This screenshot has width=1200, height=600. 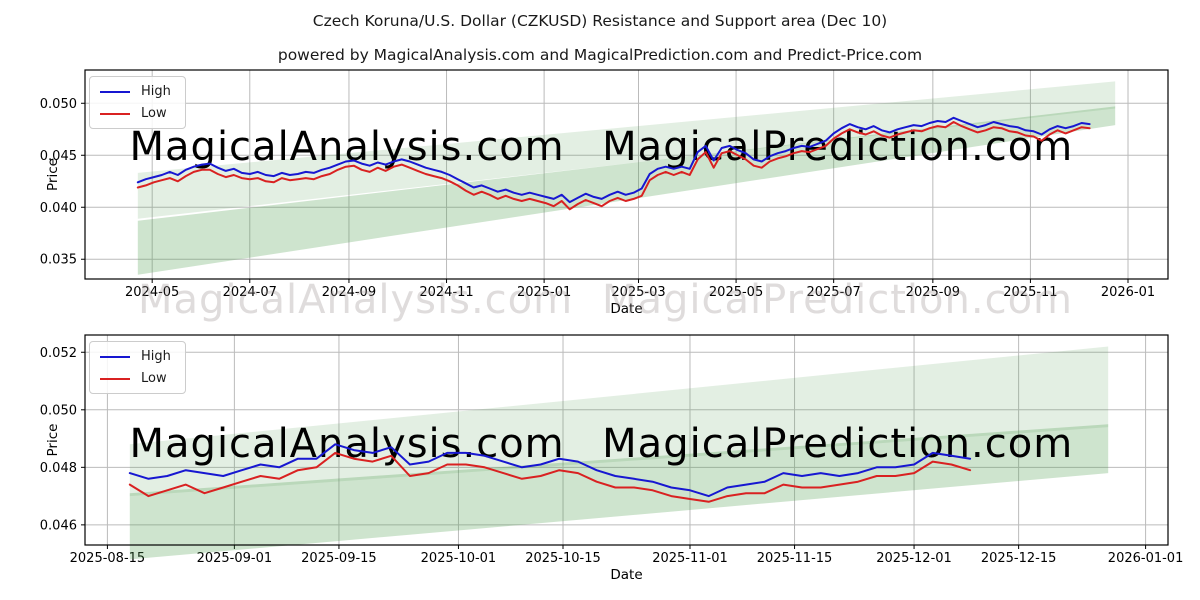 What do you see at coordinates (563, 558) in the screenshot?
I see `x-tick-label: 2025-10-15` at bounding box center [563, 558].